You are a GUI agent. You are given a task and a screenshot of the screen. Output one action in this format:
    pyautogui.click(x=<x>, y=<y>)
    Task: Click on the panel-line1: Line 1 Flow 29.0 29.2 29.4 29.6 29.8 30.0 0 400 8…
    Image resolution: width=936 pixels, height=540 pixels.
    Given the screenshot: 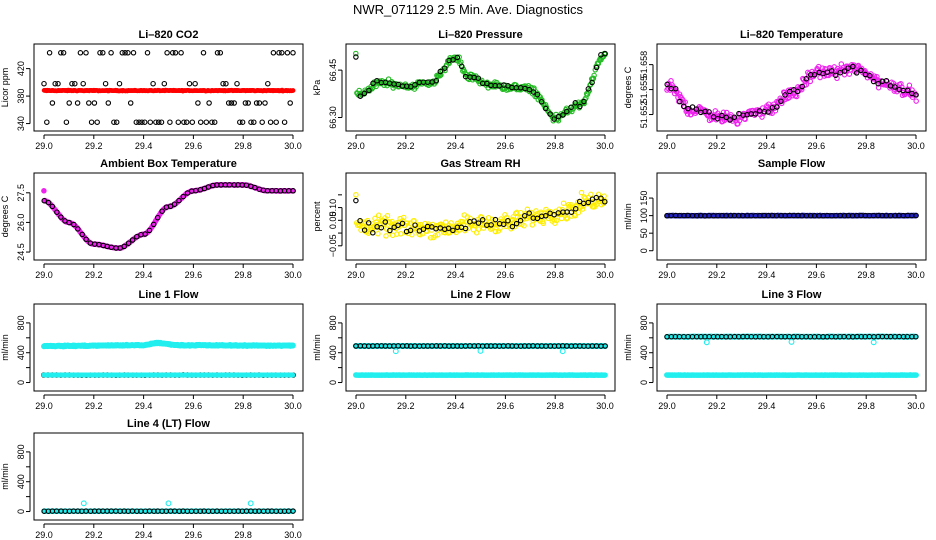 What is the action you would take?
    pyautogui.click(x=152, y=350)
    